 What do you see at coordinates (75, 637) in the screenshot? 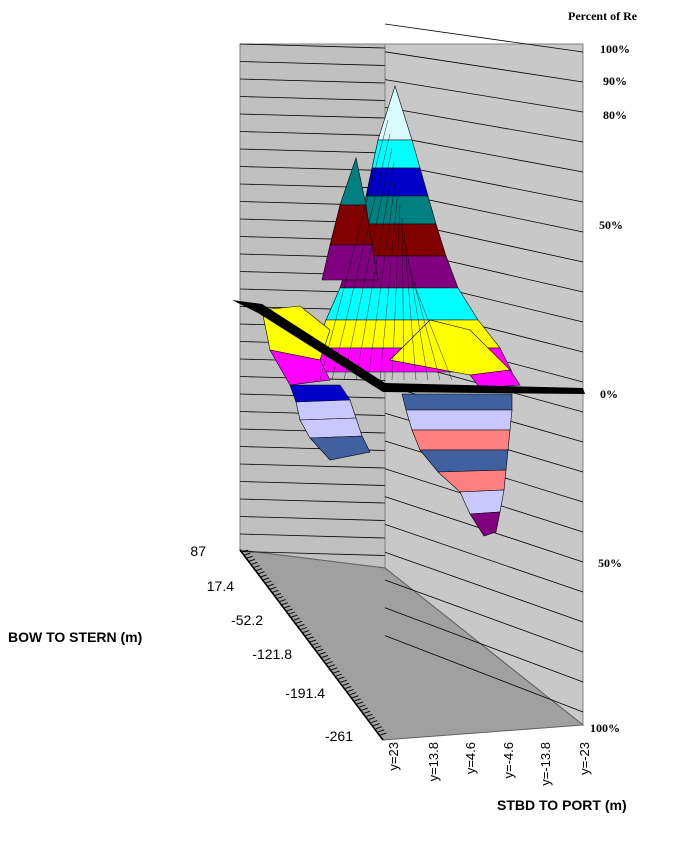
I see `y-axis-title: BOW TO STERN (m)` at bounding box center [75, 637].